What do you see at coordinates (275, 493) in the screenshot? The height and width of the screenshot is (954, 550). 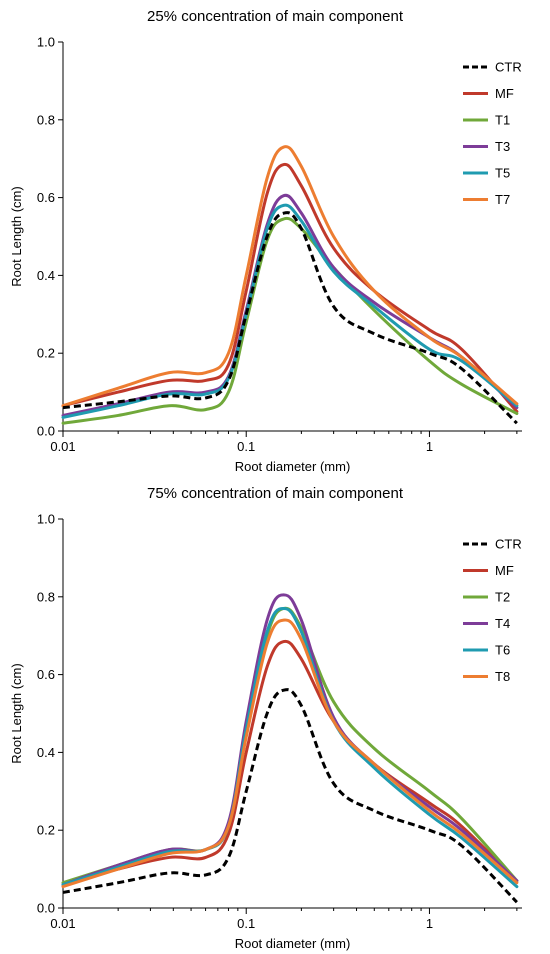 I see `chart-title: 75% concentration of main component` at bounding box center [275, 493].